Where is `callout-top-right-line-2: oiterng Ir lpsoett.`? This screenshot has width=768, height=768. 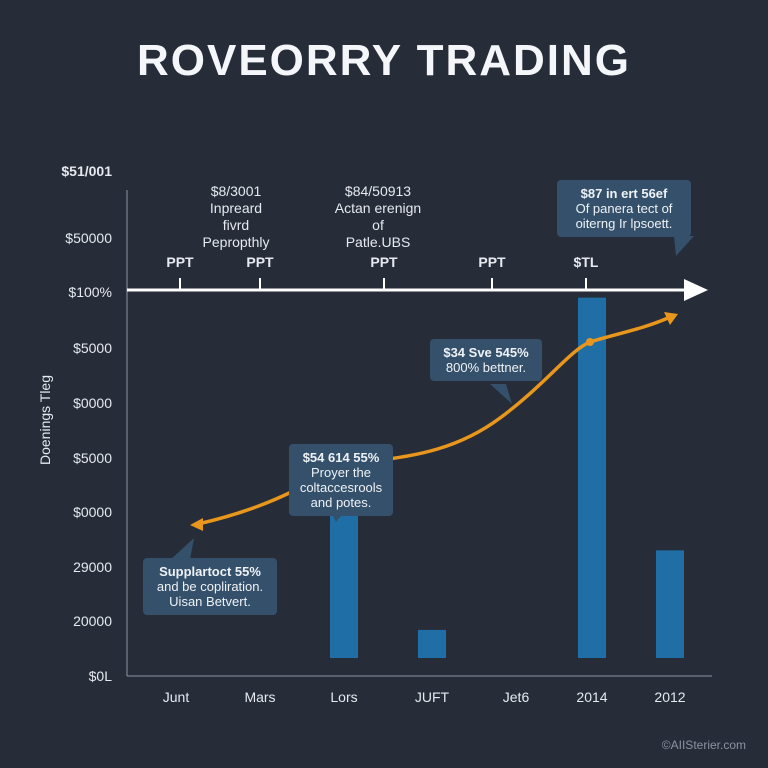 callout-top-right-line-2: oiterng Ir lpsoett. is located at coordinates (624, 223).